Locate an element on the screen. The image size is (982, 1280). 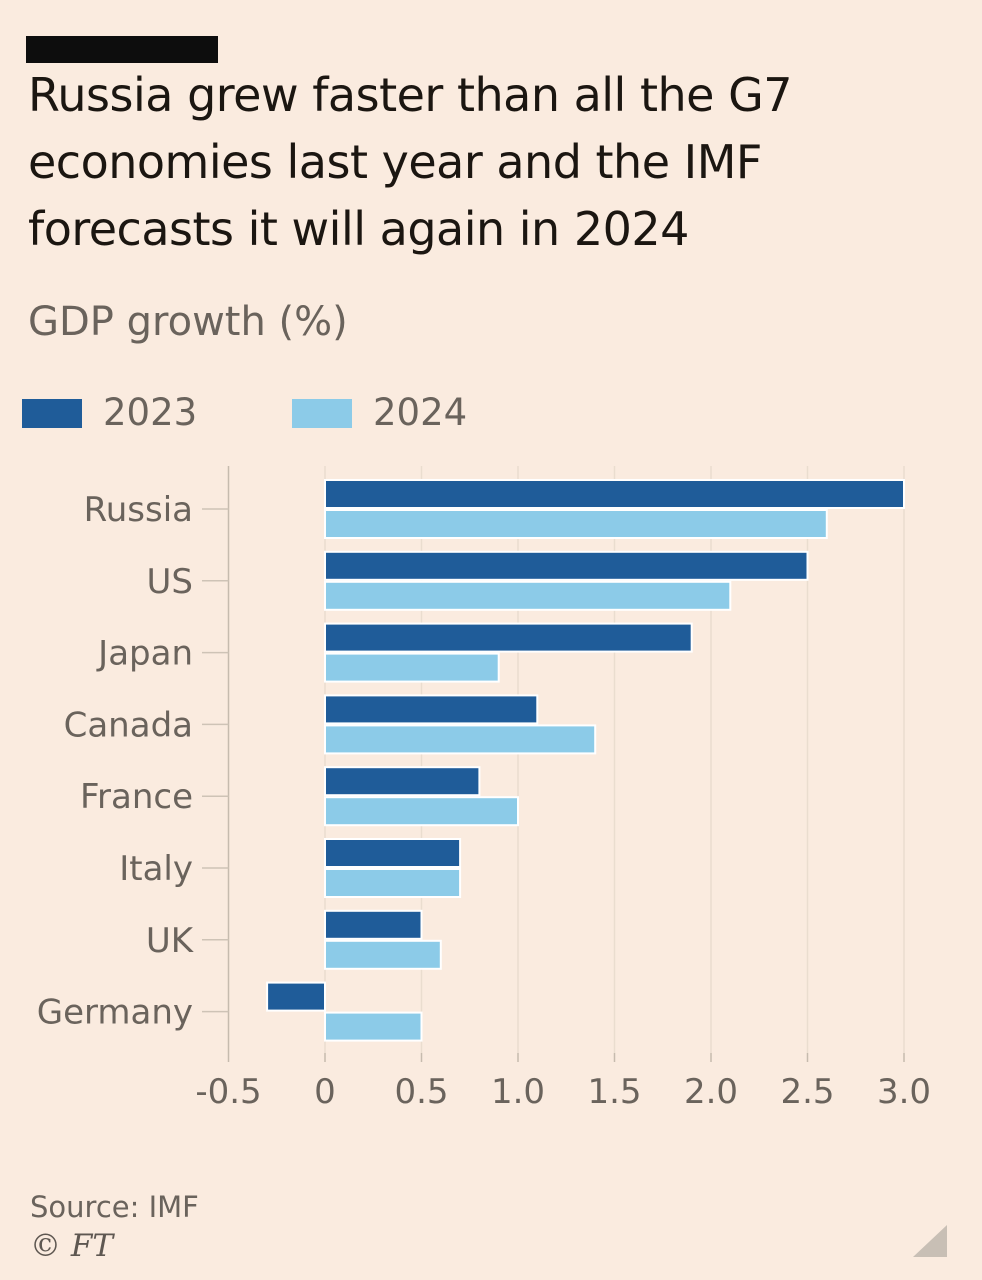
category-label: Germany is located at coordinates (115, 1013).